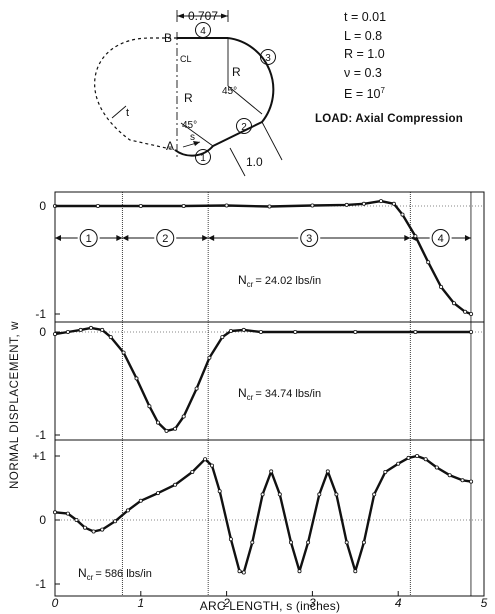 This screenshot has height=614, width=495. I want to click on ncr-3-sub: cr, so click(90, 577).